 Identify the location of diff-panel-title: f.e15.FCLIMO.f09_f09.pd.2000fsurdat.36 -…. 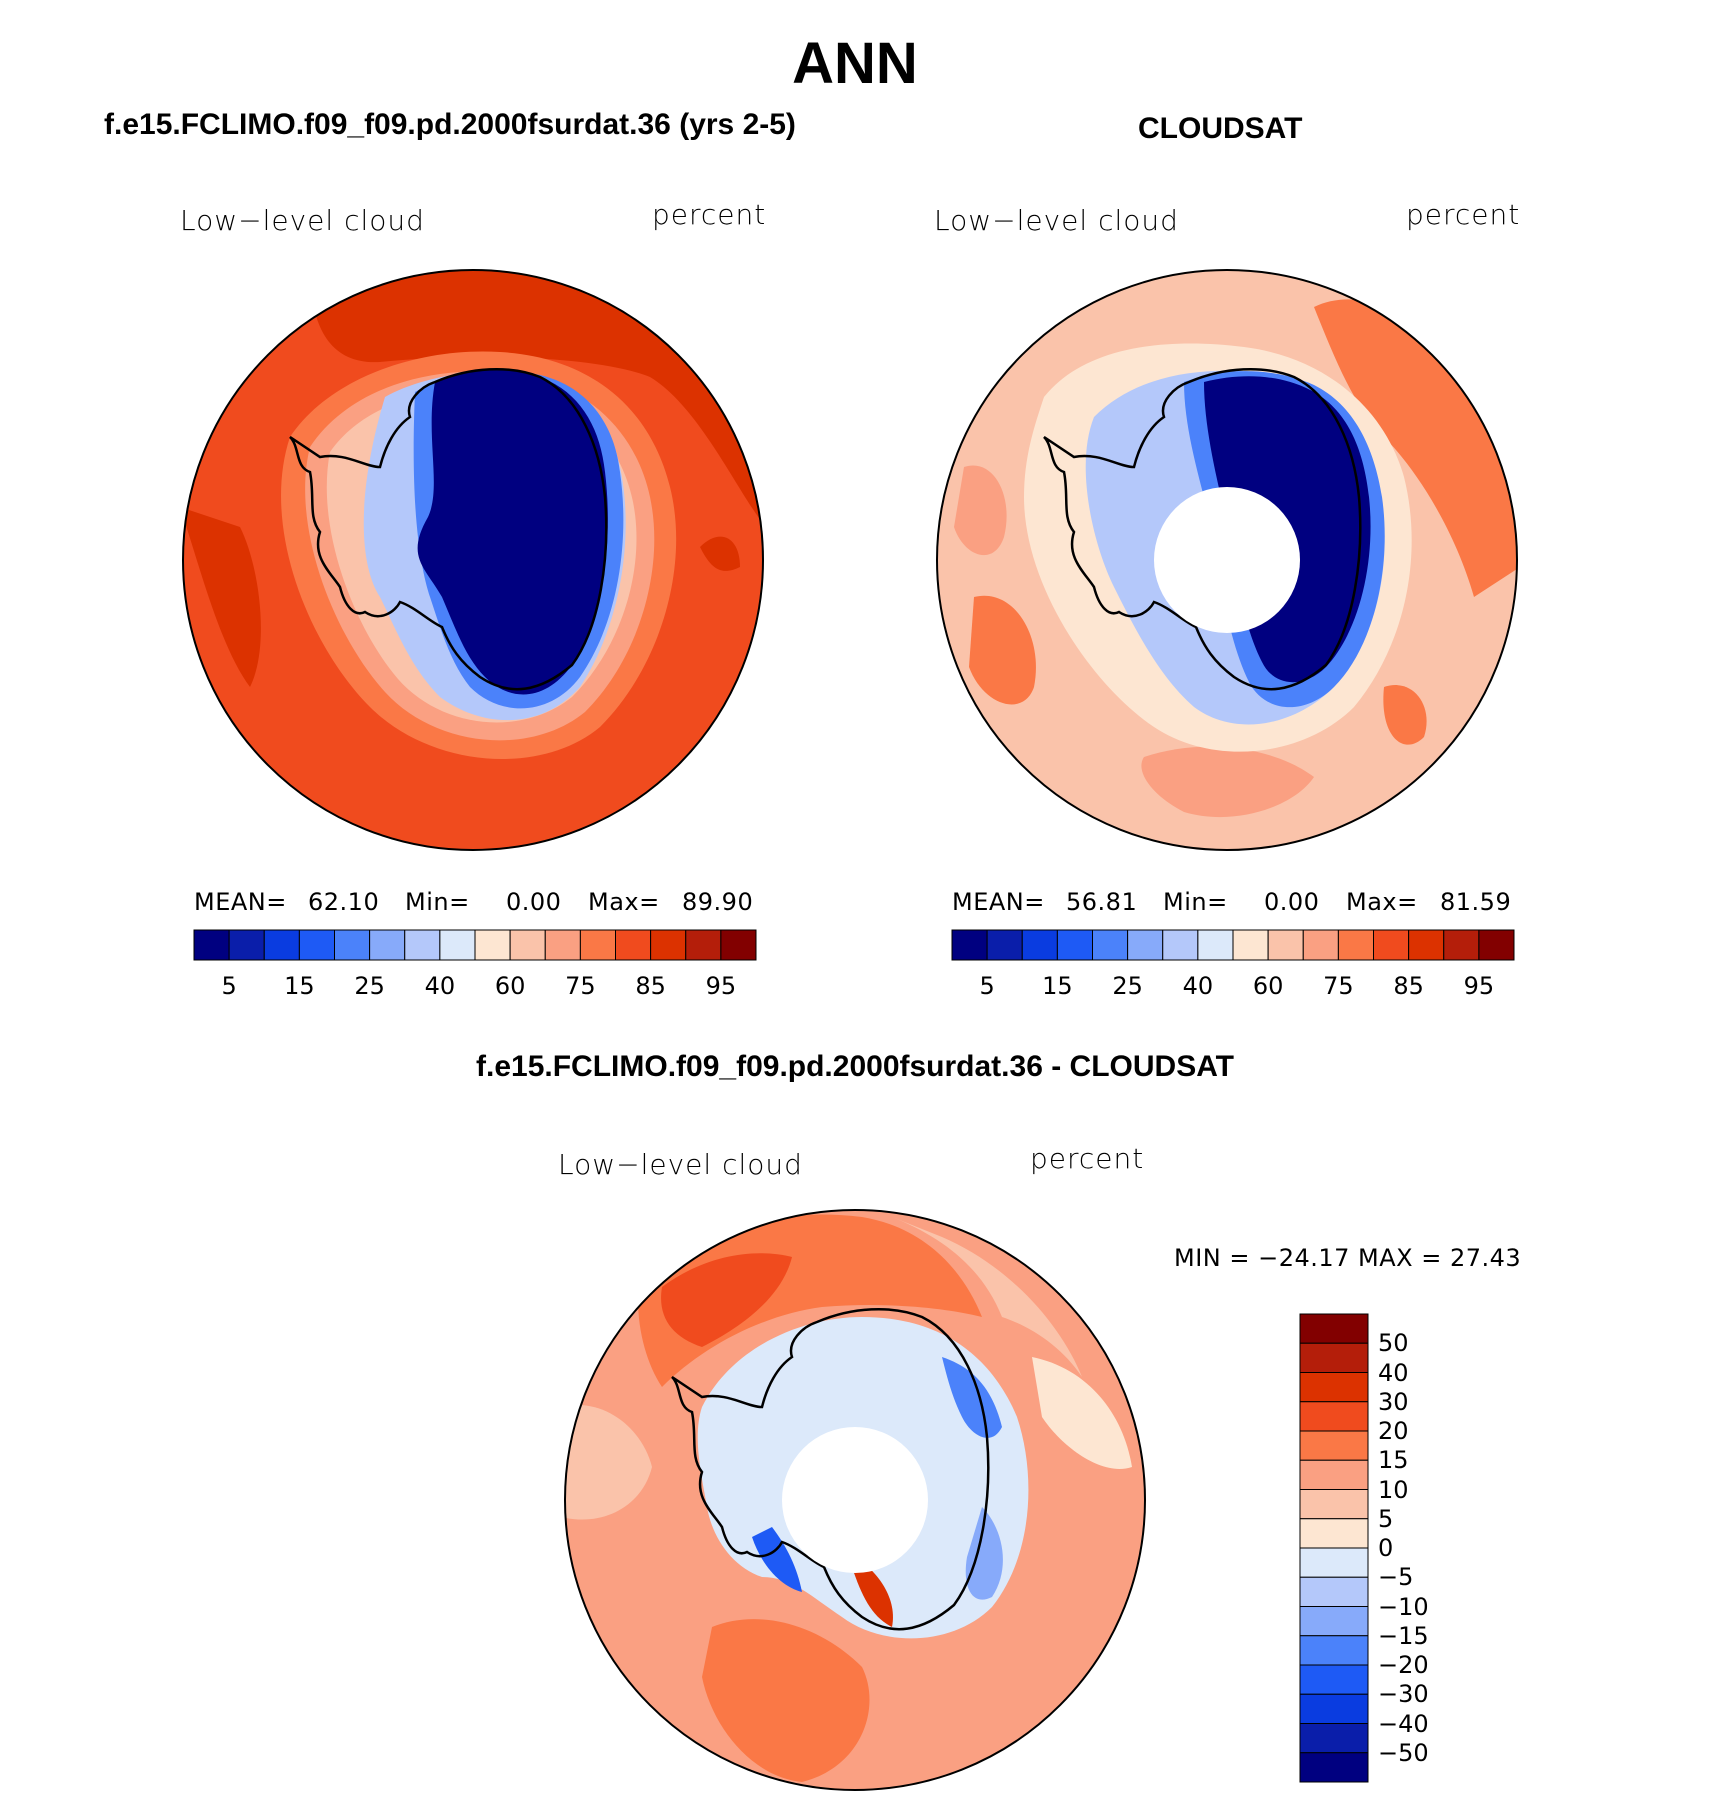
(855, 1066).